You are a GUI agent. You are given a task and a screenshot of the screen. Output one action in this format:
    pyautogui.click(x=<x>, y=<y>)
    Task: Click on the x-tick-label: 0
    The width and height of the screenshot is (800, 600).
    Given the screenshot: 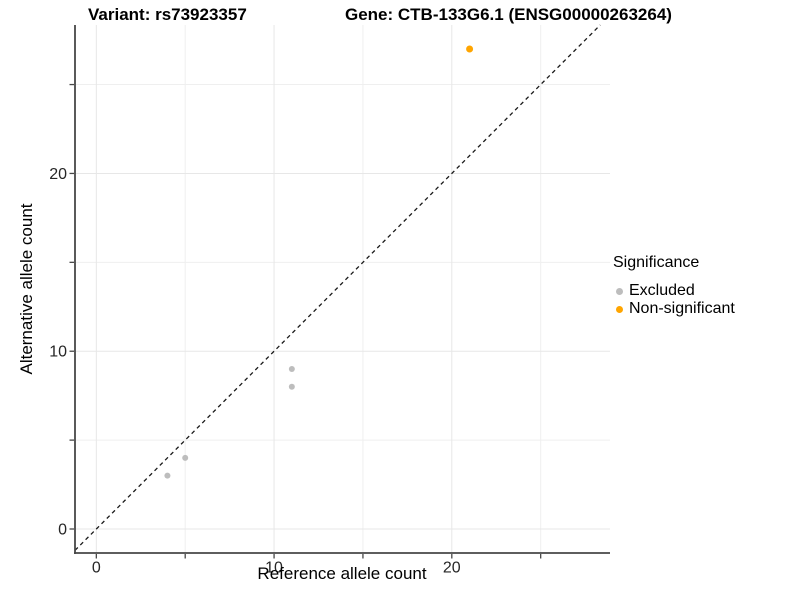 What is the action you would take?
    pyautogui.click(x=96, y=568)
    